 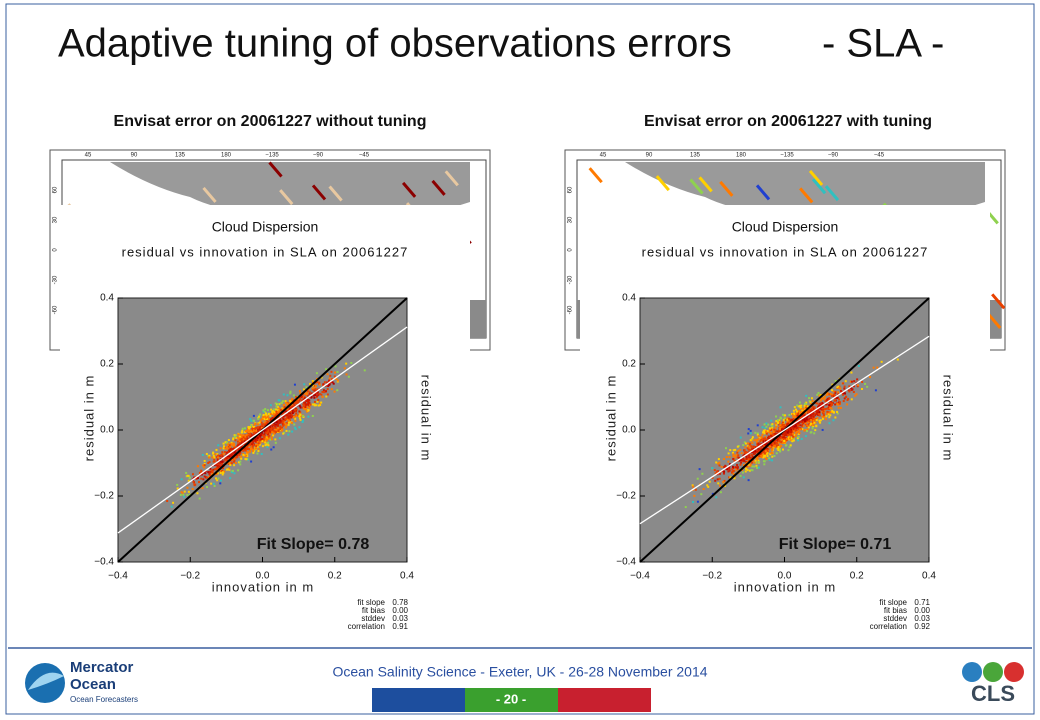 What do you see at coordinates (626, 562) in the screenshot?
I see `y-tick-label: −0.4` at bounding box center [626, 562].